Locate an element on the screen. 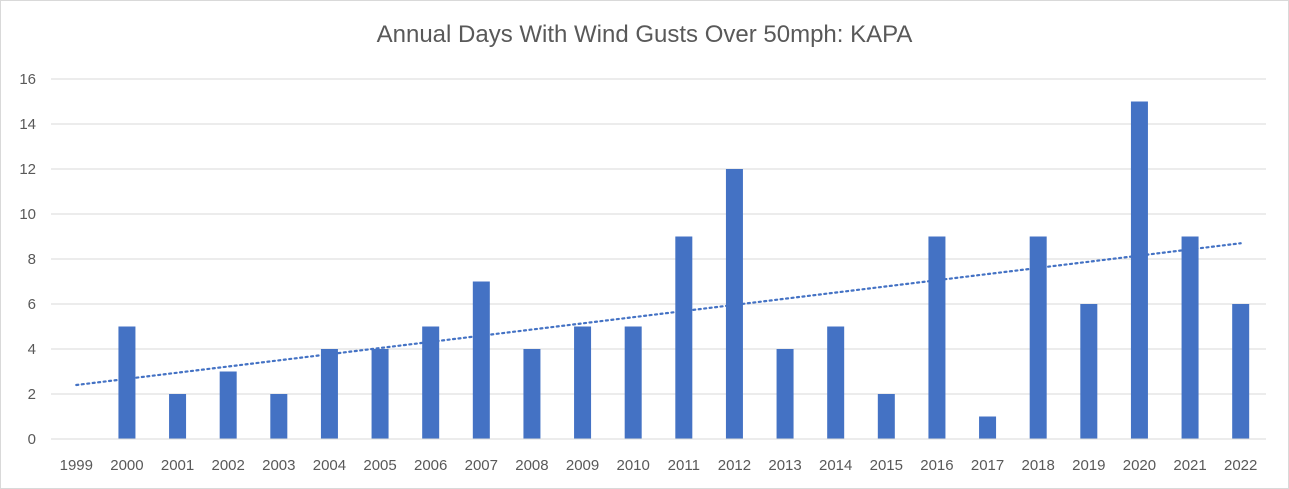  y-tick-label: 2 is located at coordinates (32, 394).